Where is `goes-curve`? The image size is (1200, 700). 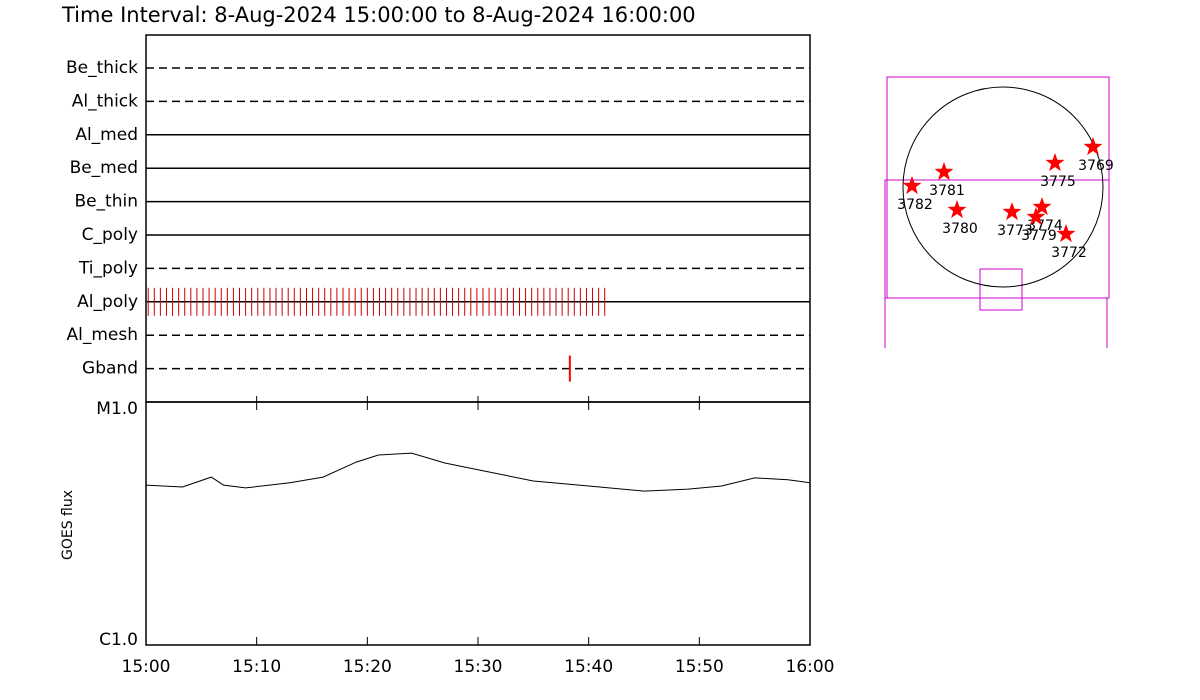 goes-curve is located at coordinates (478, 472).